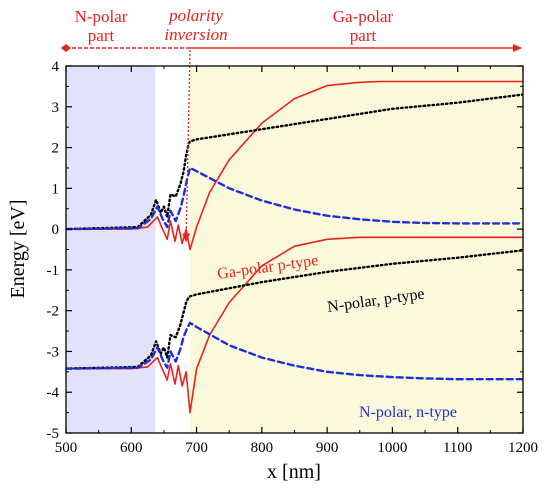 This screenshot has width=550, height=496. What do you see at coordinates (392, 448) in the screenshot?
I see `x-tick-label: 1000` at bounding box center [392, 448].